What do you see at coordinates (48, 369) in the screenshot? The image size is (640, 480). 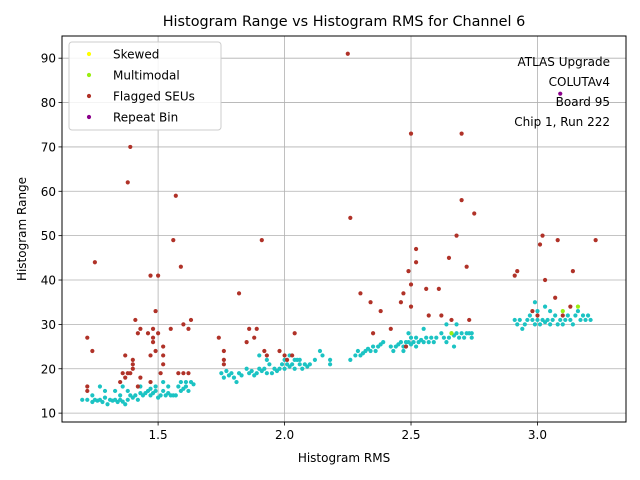 I see `y-tick-label: 20` at bounding box center [48, 369].